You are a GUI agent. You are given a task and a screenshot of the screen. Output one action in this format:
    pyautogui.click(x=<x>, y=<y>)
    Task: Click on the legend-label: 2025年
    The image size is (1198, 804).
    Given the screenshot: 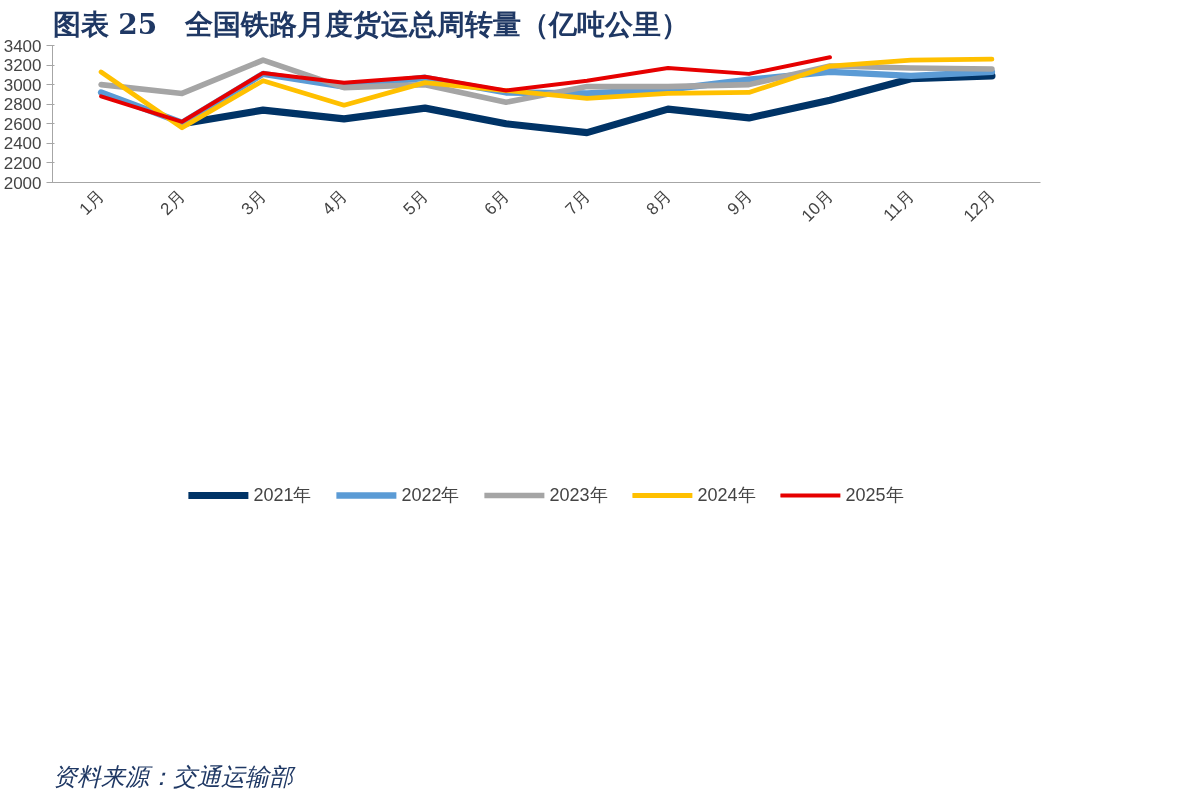 What is the action you would take?
    pyautogui.click(x=874, y=495)
    